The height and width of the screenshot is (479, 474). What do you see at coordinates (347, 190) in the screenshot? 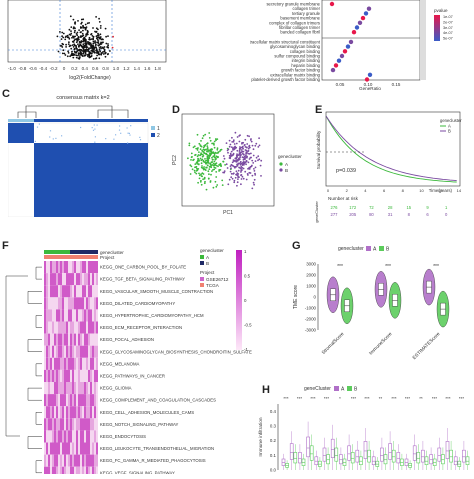
I see `km-xtick: 2` at bounding box center [347, 190].